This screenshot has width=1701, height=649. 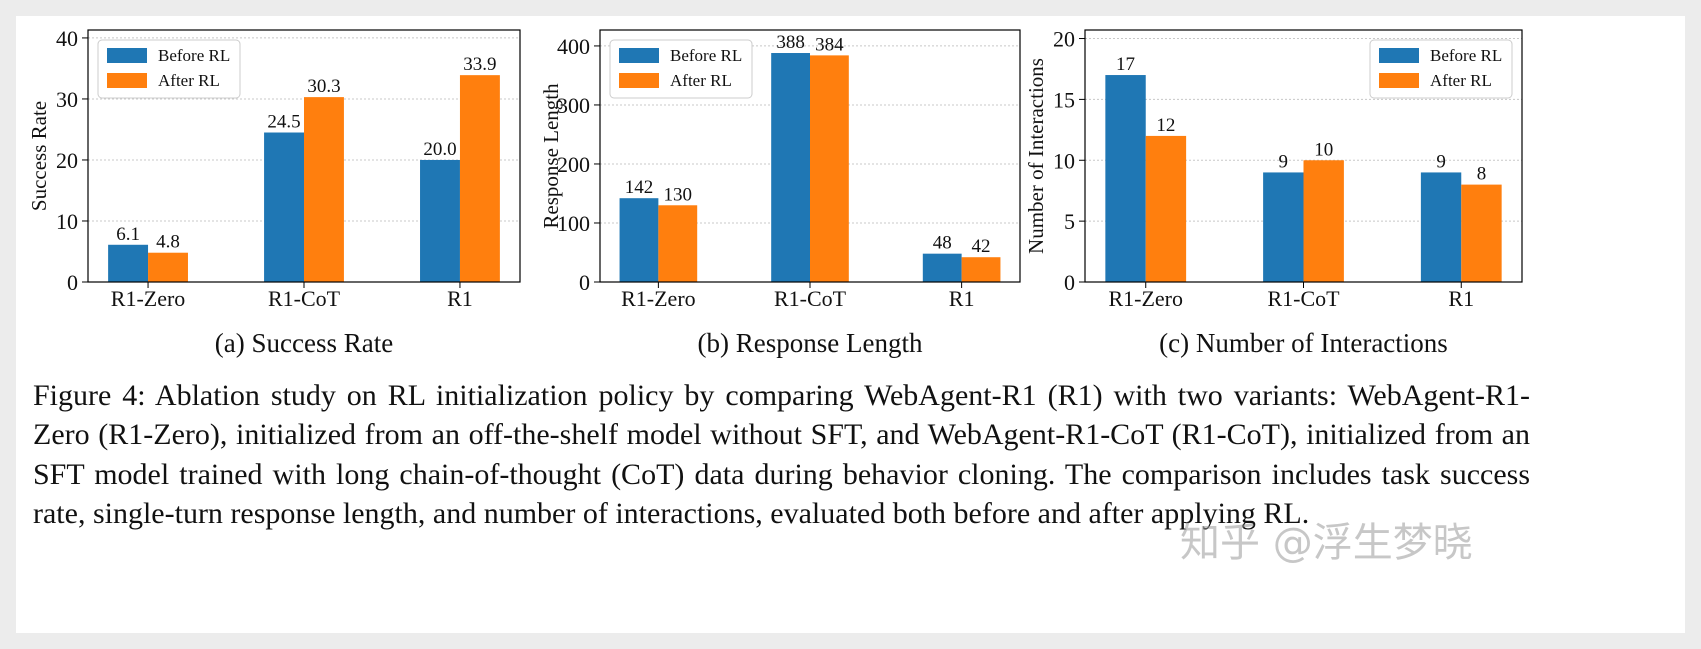 What do you see at coordinates (1165, 125) in the screenshot?
I see `data-label: 12` at bounding box center [1165, 125].